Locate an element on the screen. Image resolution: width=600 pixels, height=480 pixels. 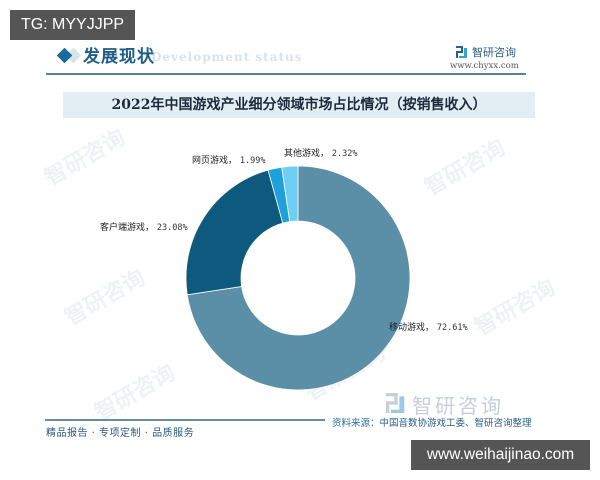
tg-badge: TG: MYYJJPP is located at coordinates (72, 25).